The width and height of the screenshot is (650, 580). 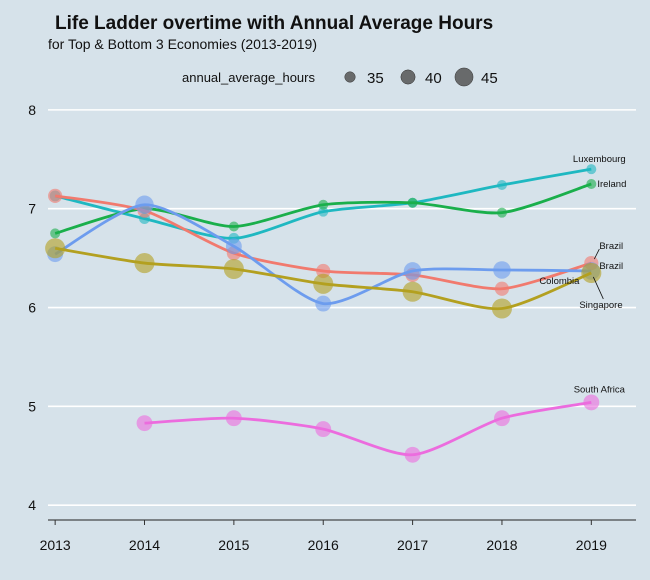 What do you see at coordinates (599, 159) in the screenshot?
I see `annotation-label: Luxembourg` at bounding box center [599, 159].